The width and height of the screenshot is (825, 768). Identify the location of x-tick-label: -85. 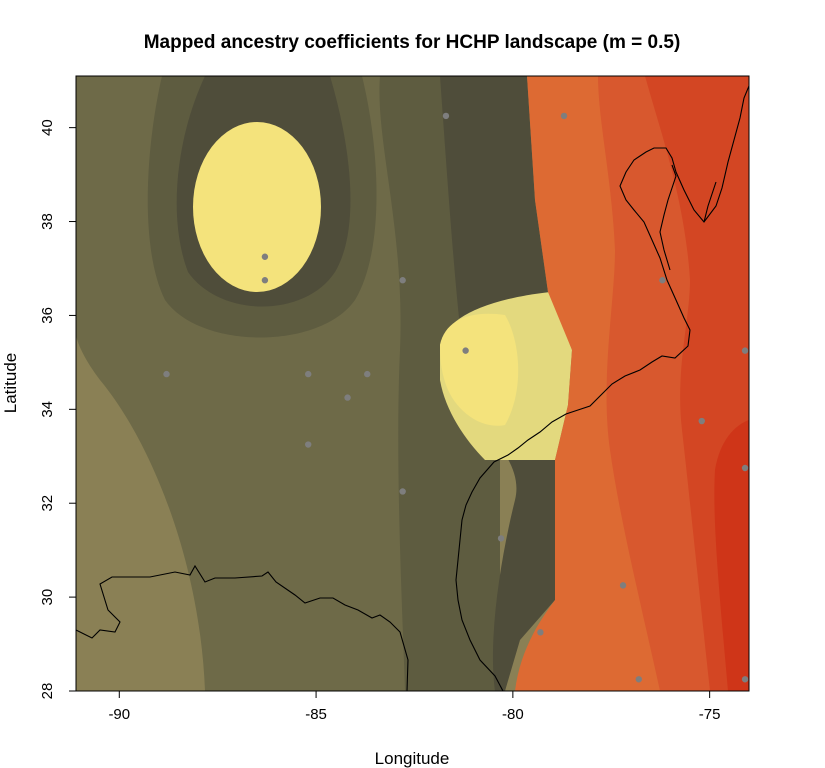
(316, 714).